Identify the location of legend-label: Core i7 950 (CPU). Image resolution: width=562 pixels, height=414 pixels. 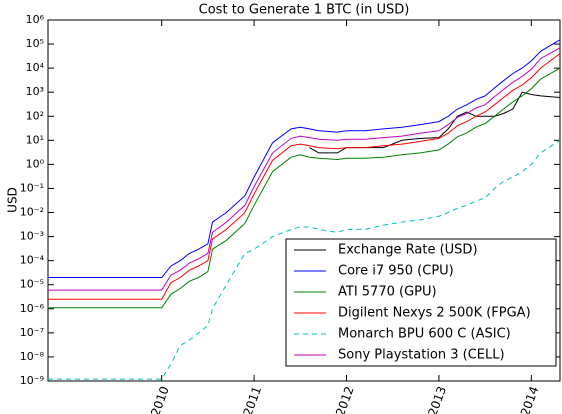
(396, 271).